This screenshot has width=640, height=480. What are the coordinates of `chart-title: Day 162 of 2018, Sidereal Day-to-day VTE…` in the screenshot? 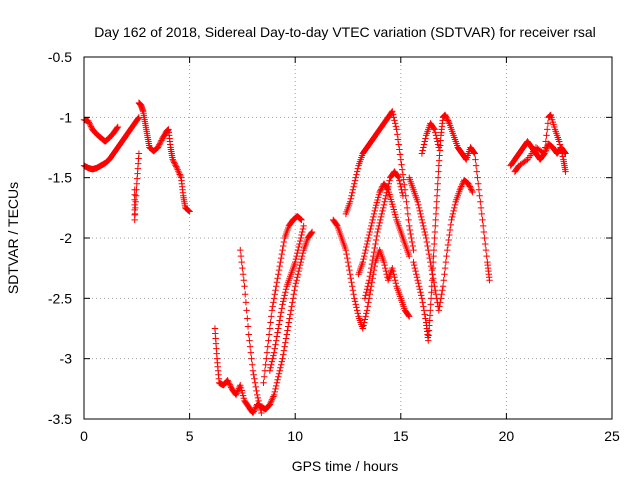 It's located at (345, 32).